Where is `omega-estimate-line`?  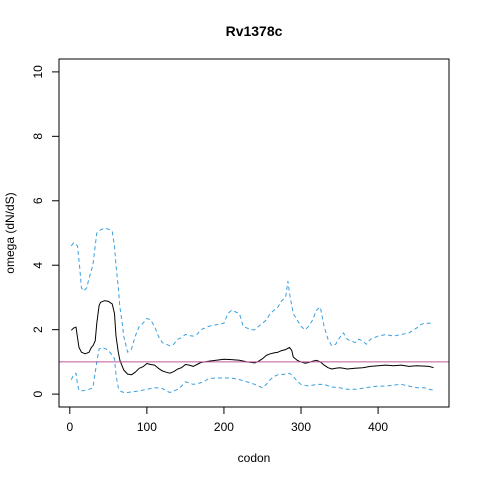 omega-estimate-line is located at coordinates (252, 338).